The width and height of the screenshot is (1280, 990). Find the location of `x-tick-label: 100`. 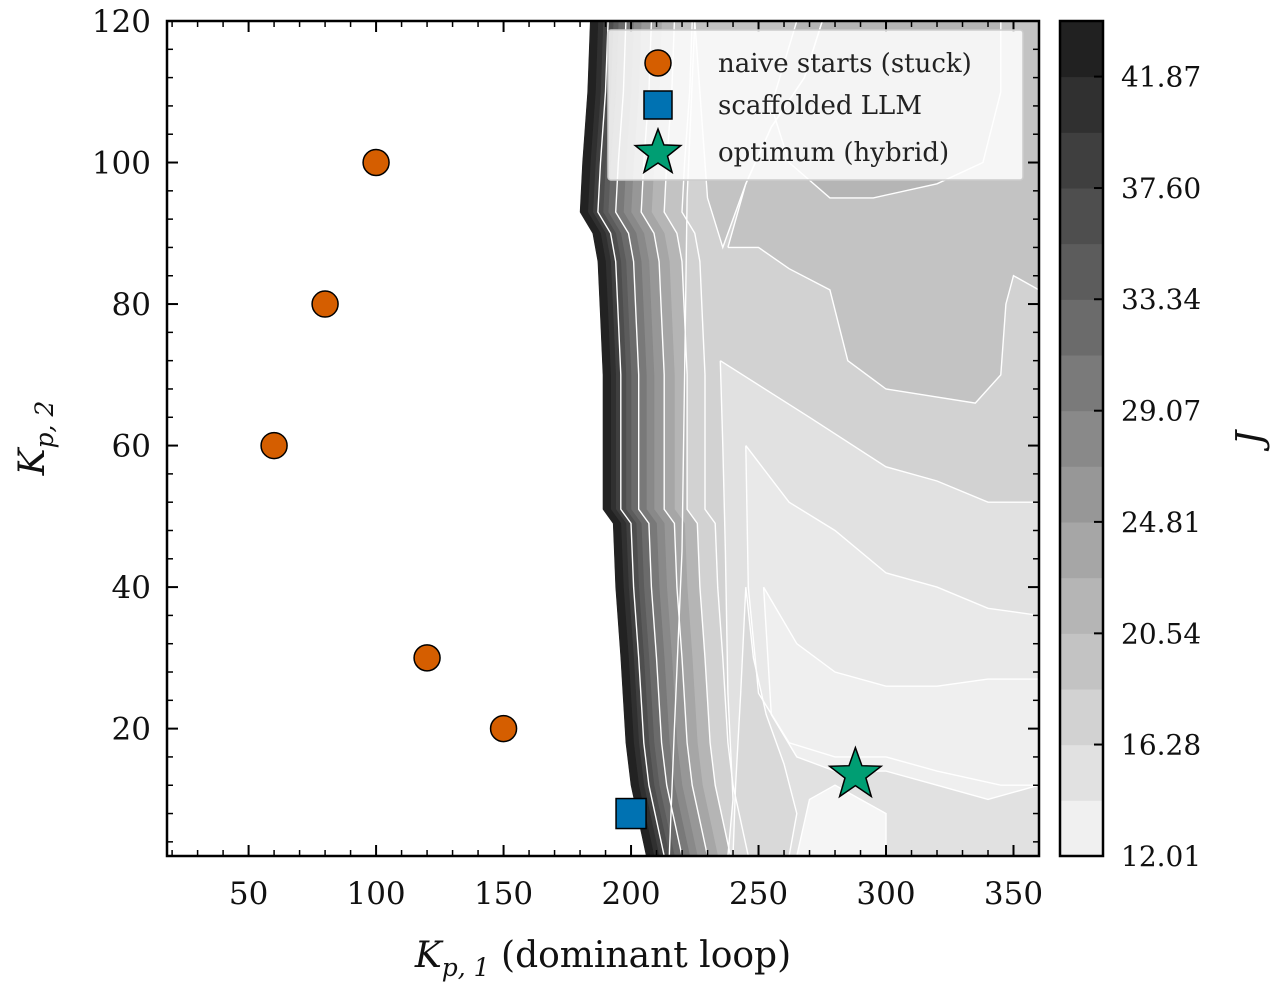

x-tick-label: 100 is located at coordinates (375, 894).